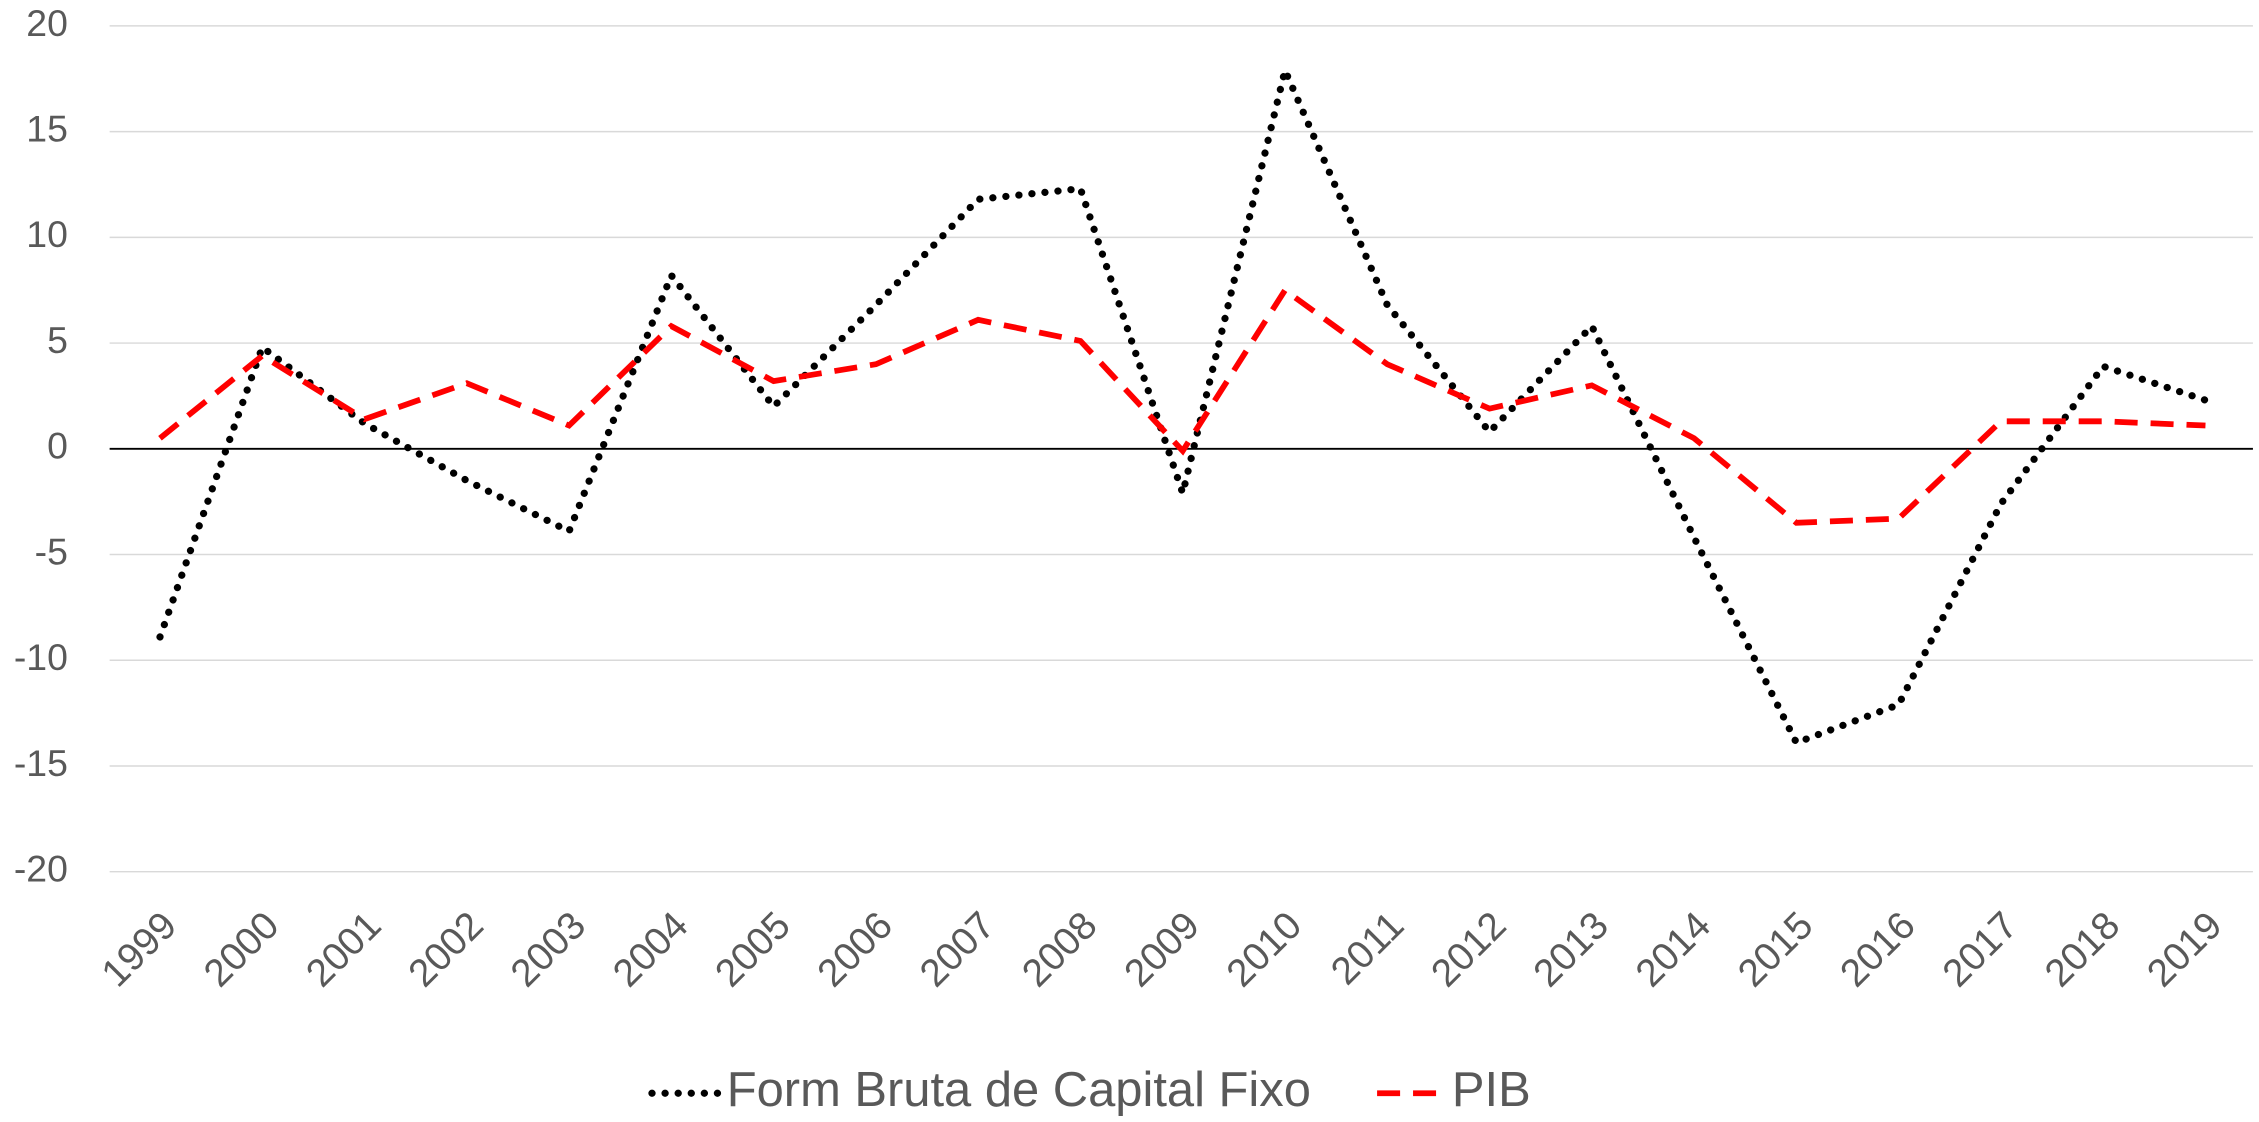 This screenshot has height=1122, width=2259. Describe the element at coordinates (47, 23) in the screenshot. I see `y-tick-label: 20` at that location.